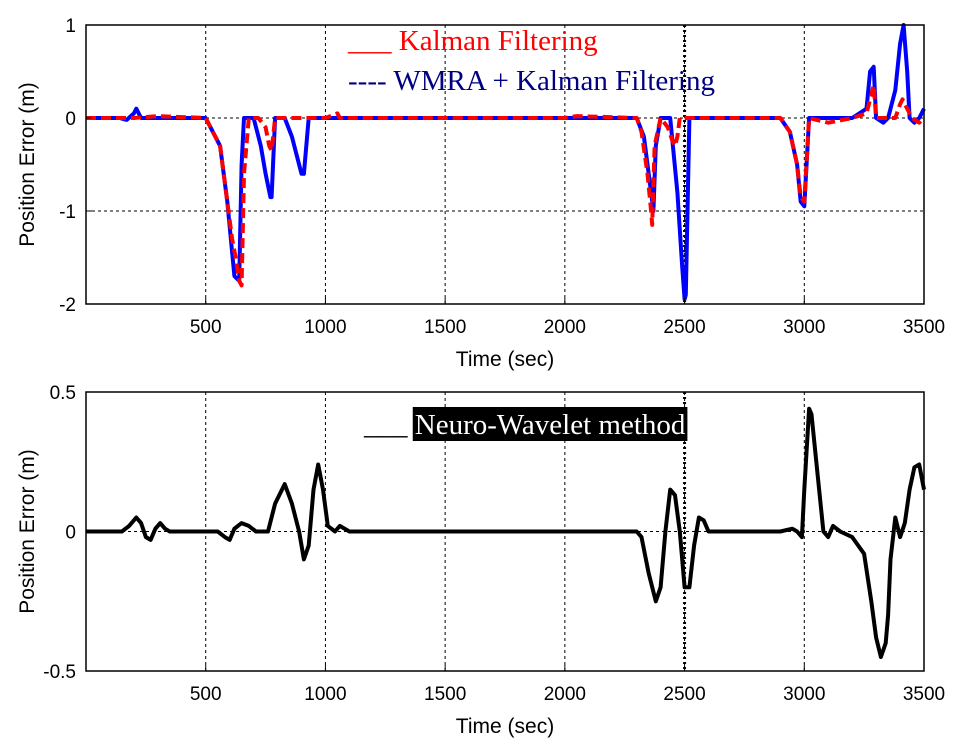 The image size is (956, 753). Describe the element at coordinates (67, 212) in the screenshot. I see `y-tick-label: -1` at that location.